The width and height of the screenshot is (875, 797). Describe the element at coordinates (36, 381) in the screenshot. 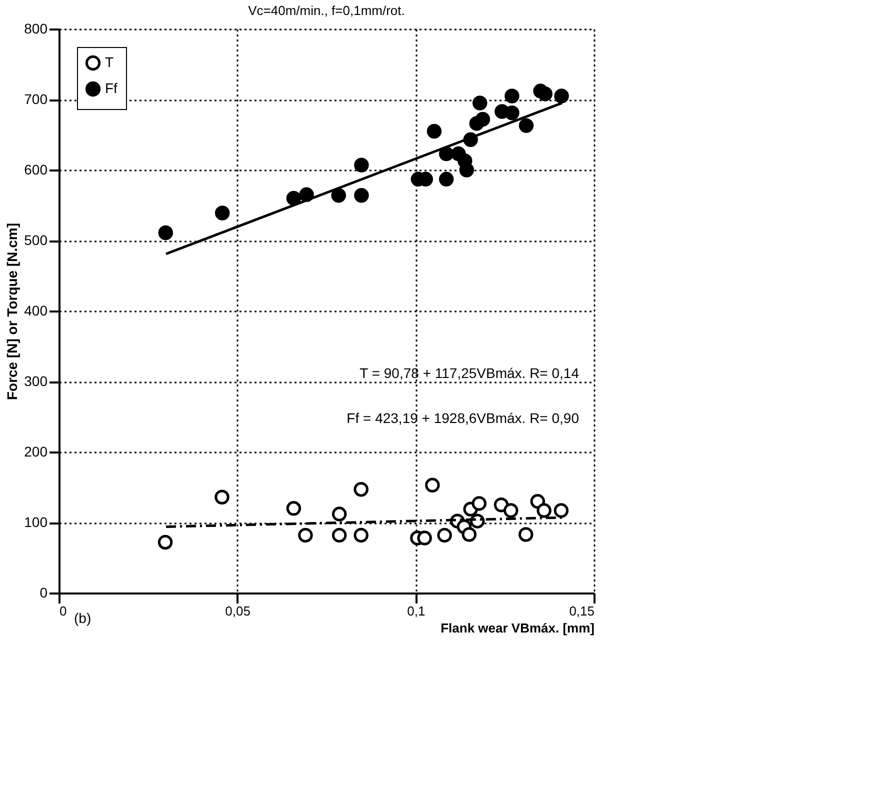

I see `y-tick-label: 300` at that location.